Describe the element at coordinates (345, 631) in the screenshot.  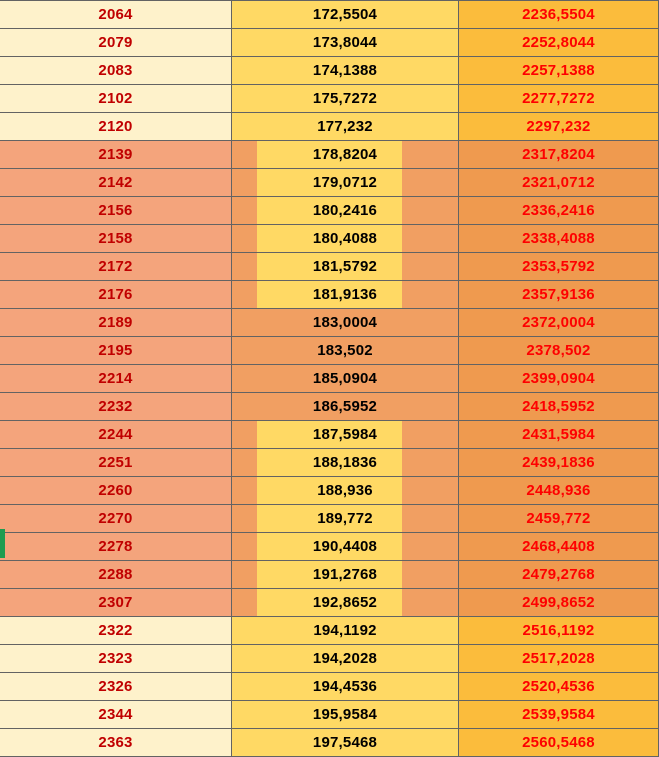
I see `cell-increment-value: 194,1192` at that location.